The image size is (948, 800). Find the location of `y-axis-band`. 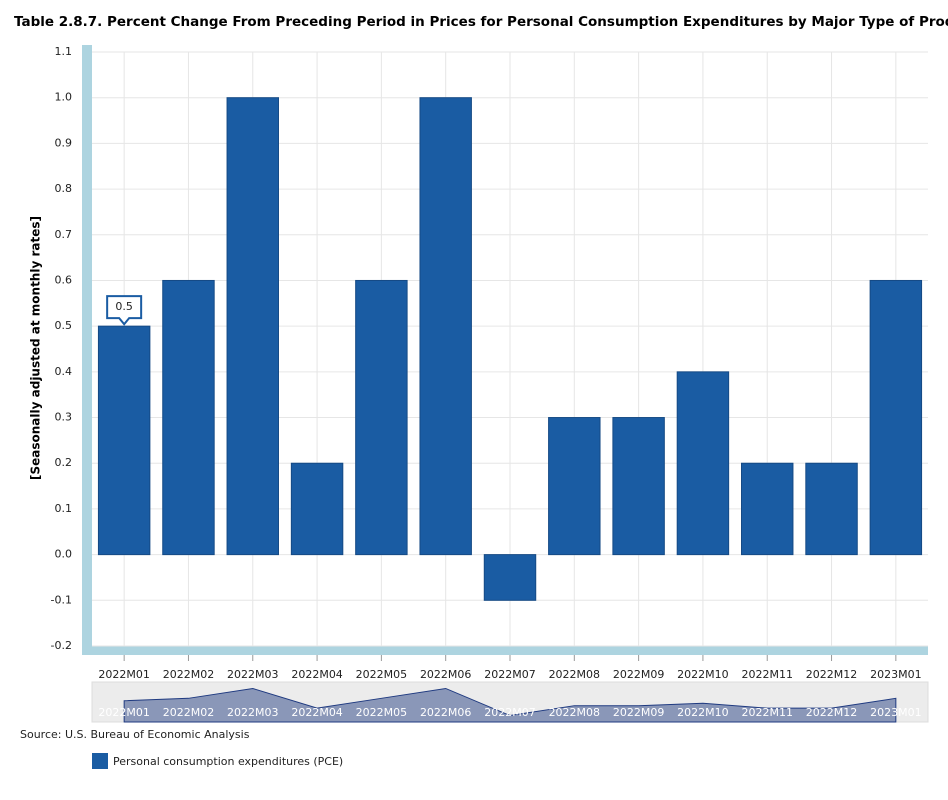

y-axis-band is located at coordinates (87, 350).